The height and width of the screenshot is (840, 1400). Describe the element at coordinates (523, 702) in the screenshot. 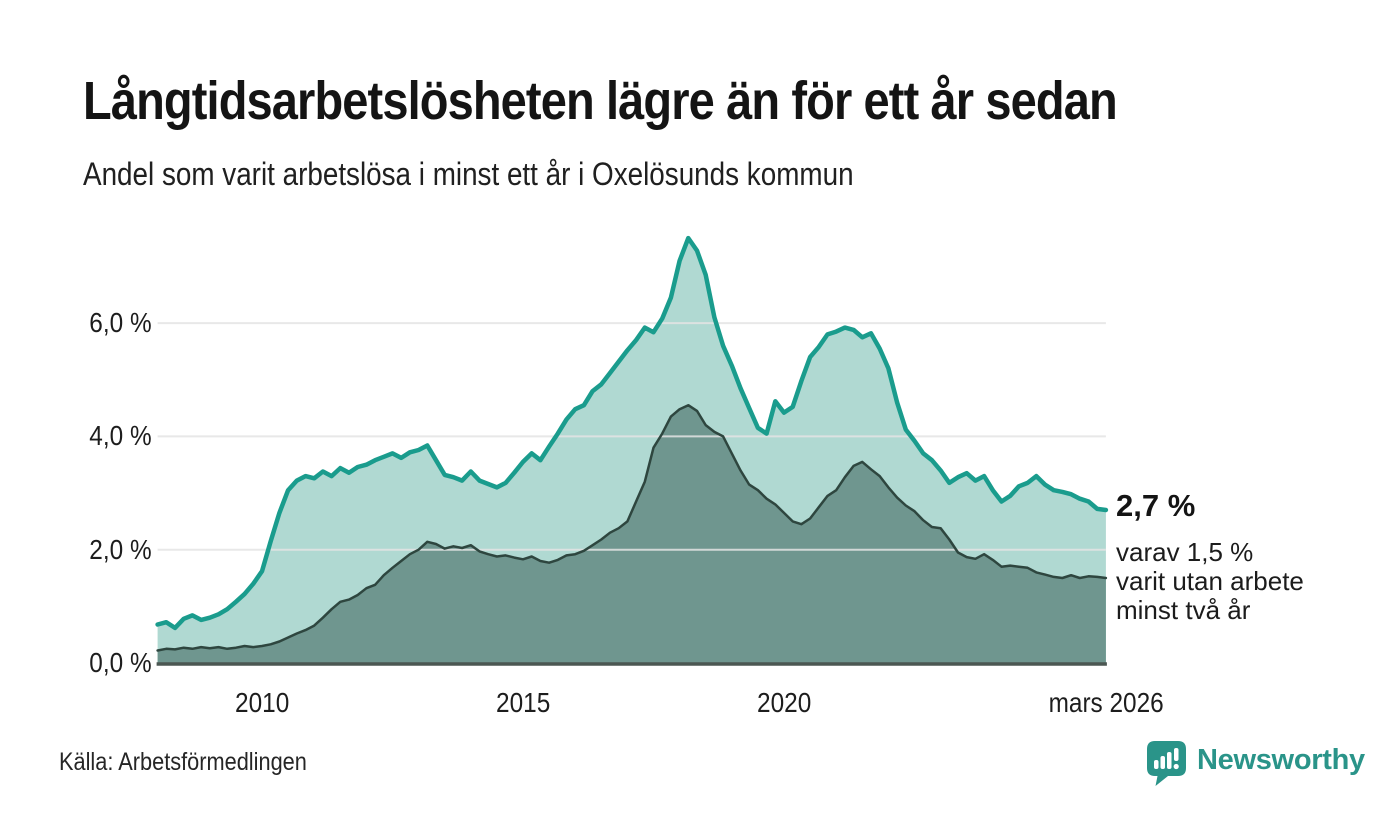

I see `x-tick-label-2015: 2015` at that location.